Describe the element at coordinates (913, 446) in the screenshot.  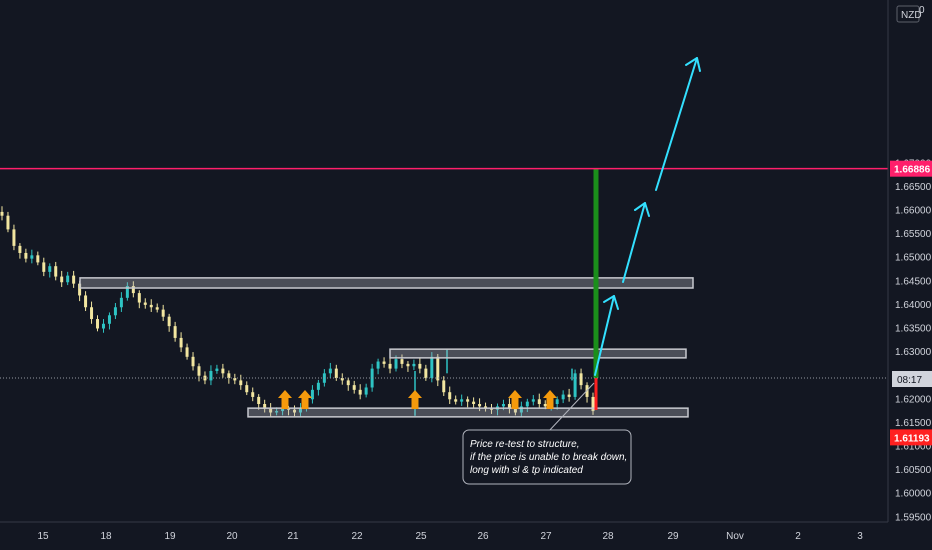
I see `price-tick-3: 1.61000` at that location.